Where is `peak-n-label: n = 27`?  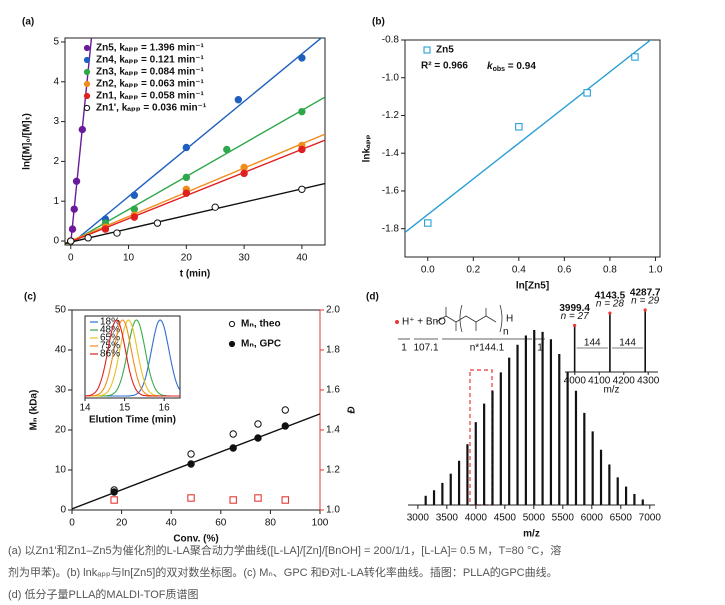
peak-n-label: n = 27 is located at coordinates (575, 316).